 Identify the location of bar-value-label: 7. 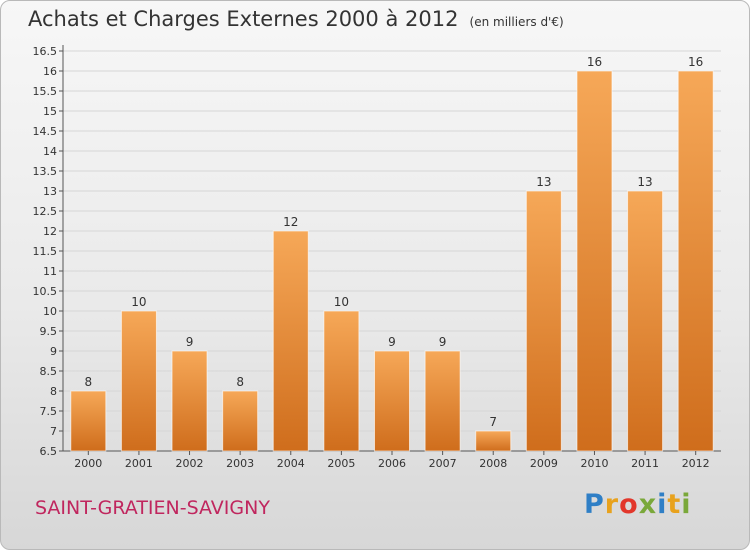
(493, 422).